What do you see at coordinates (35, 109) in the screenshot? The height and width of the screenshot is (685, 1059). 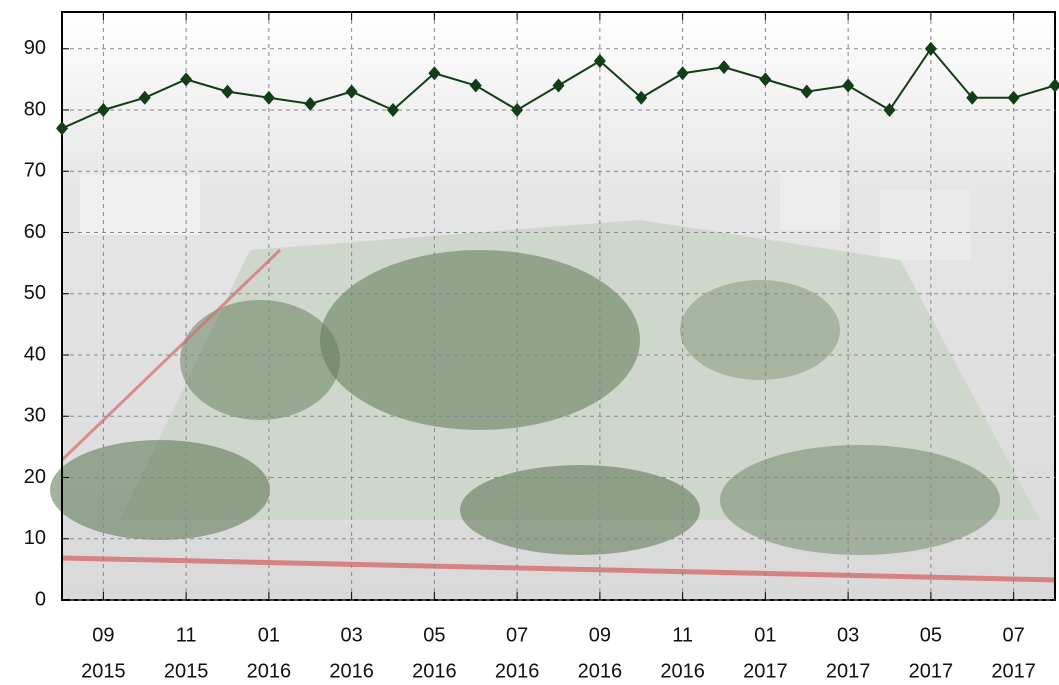 I see `y-tick-label: 80` at bounding box center [35, 109].